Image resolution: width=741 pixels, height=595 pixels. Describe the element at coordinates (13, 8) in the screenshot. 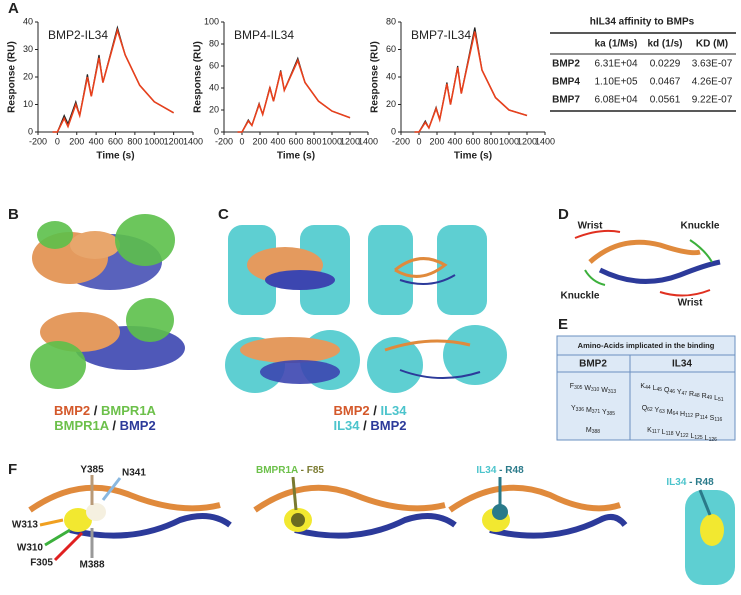

I see `panel-label: A` at that location.